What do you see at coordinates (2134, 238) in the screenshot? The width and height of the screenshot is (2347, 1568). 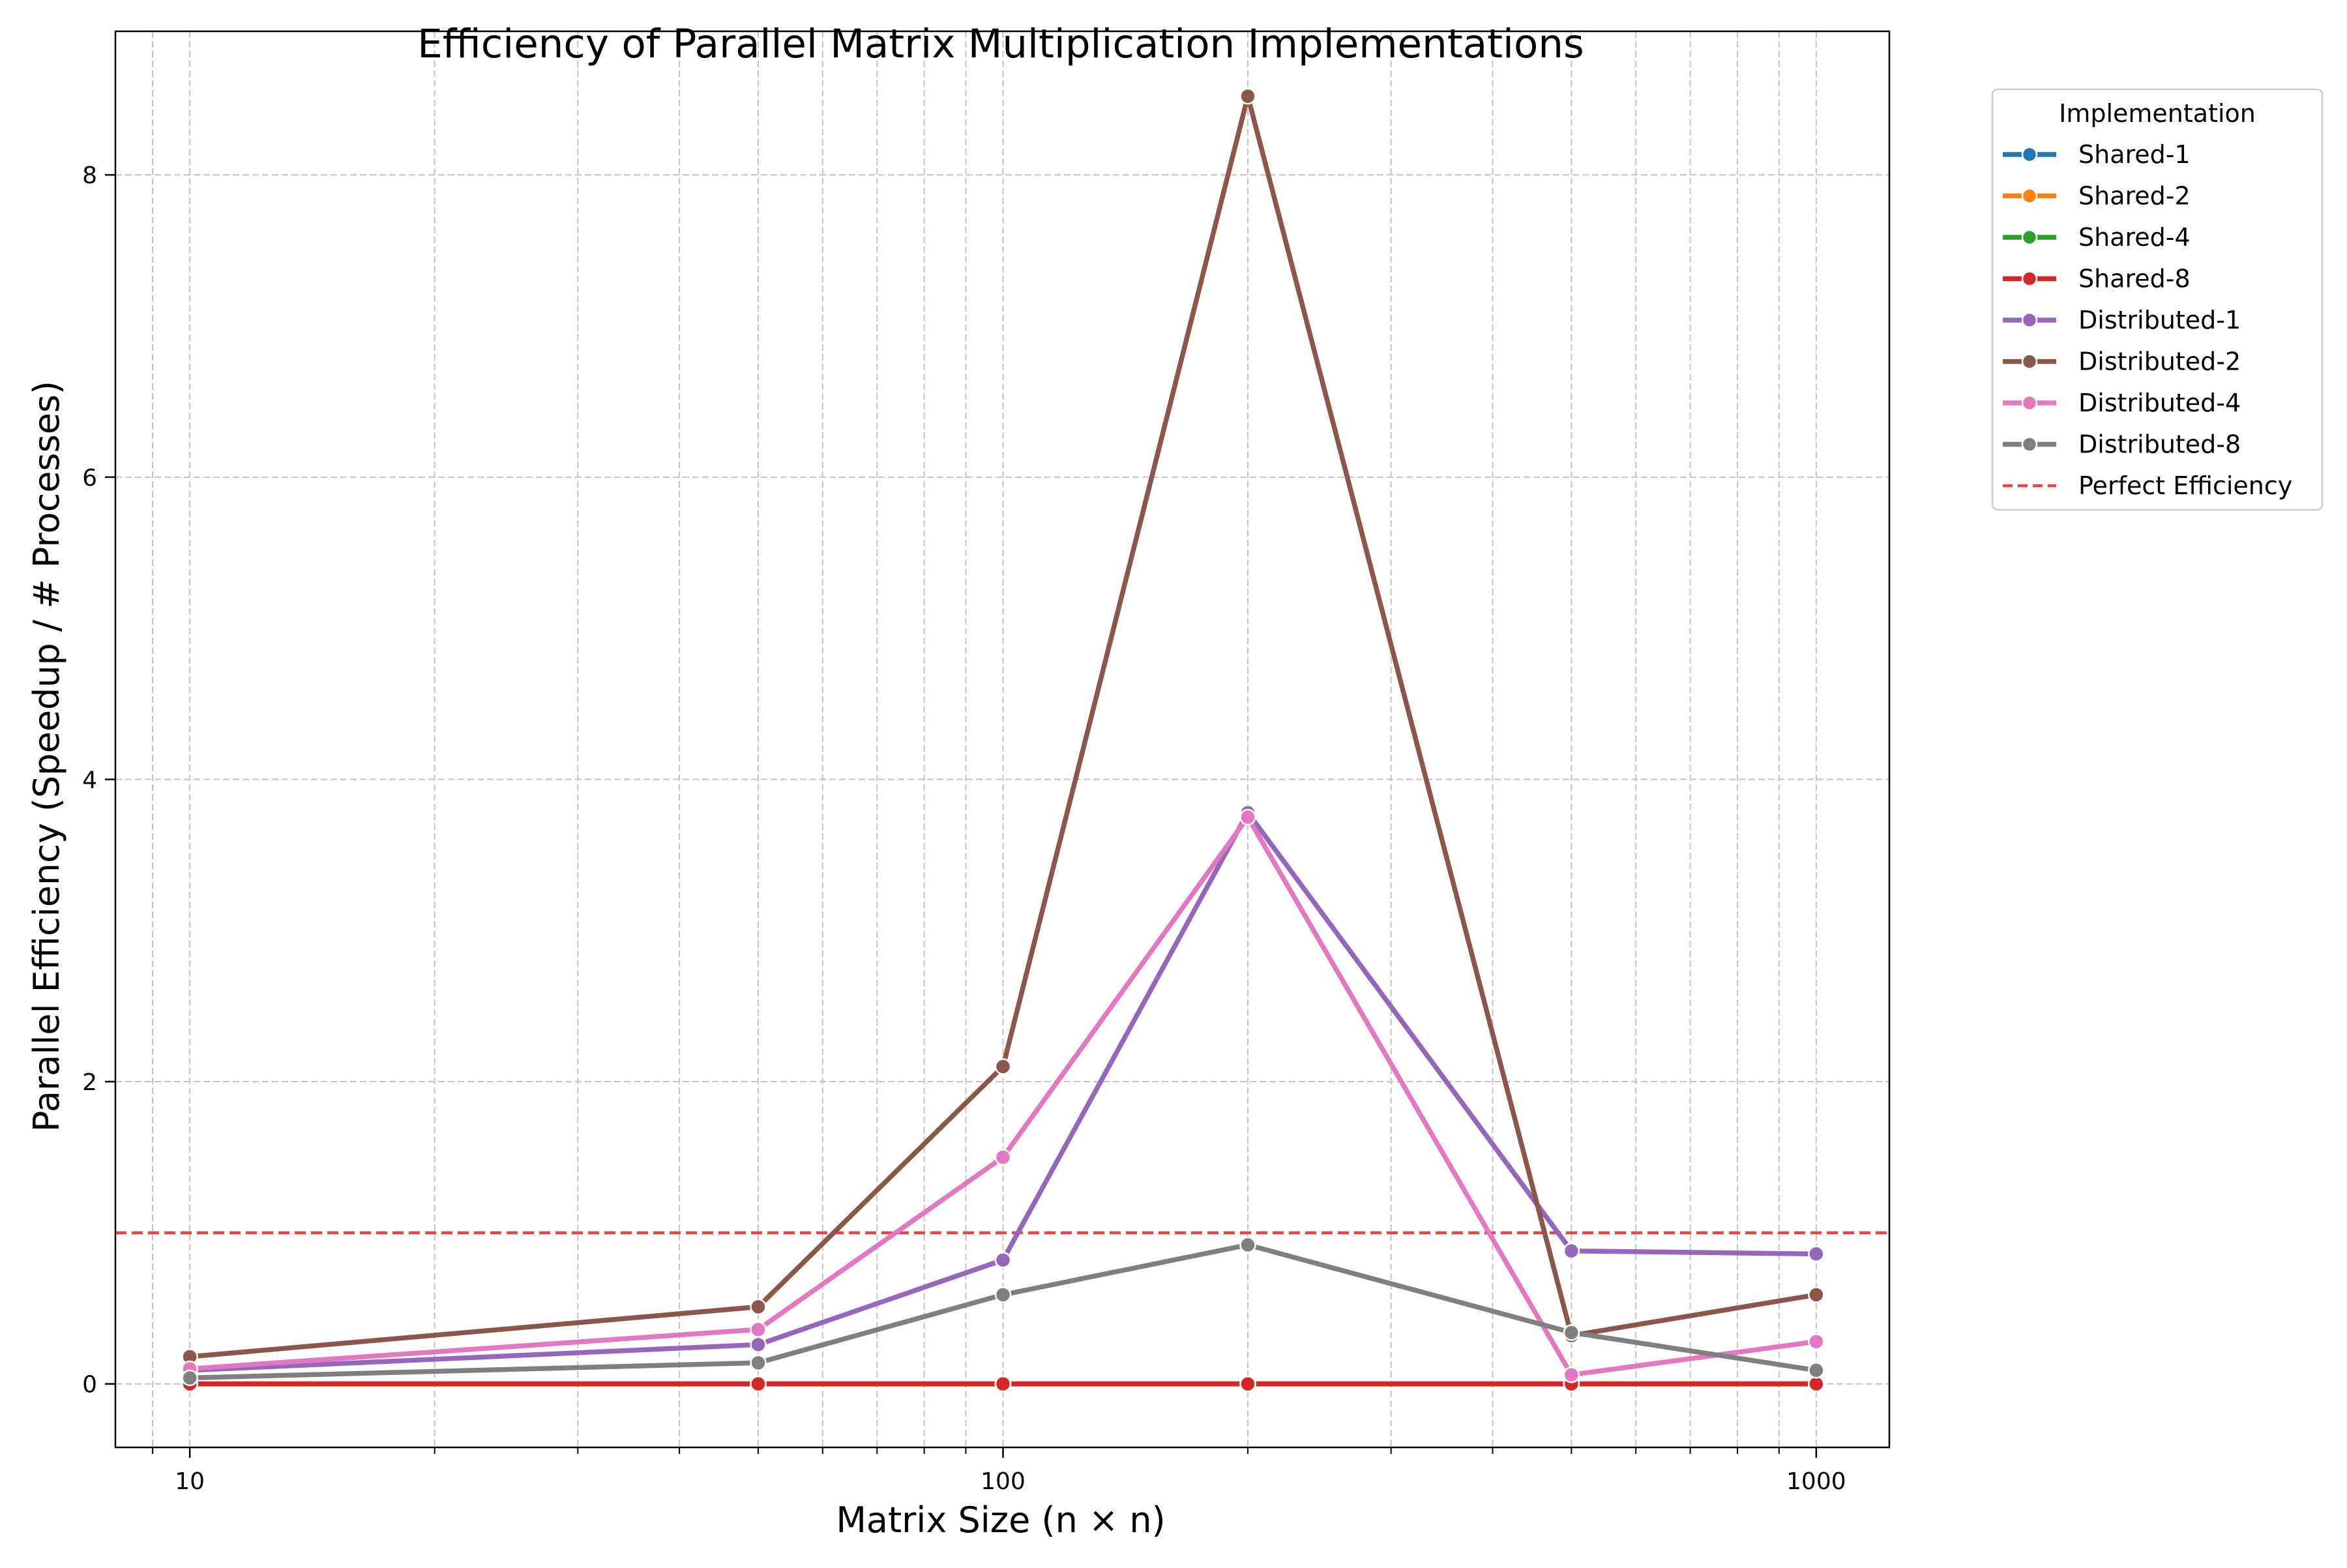 I see `legend-label-shared-4: Shared-4` at bounding box center [2134, 238].